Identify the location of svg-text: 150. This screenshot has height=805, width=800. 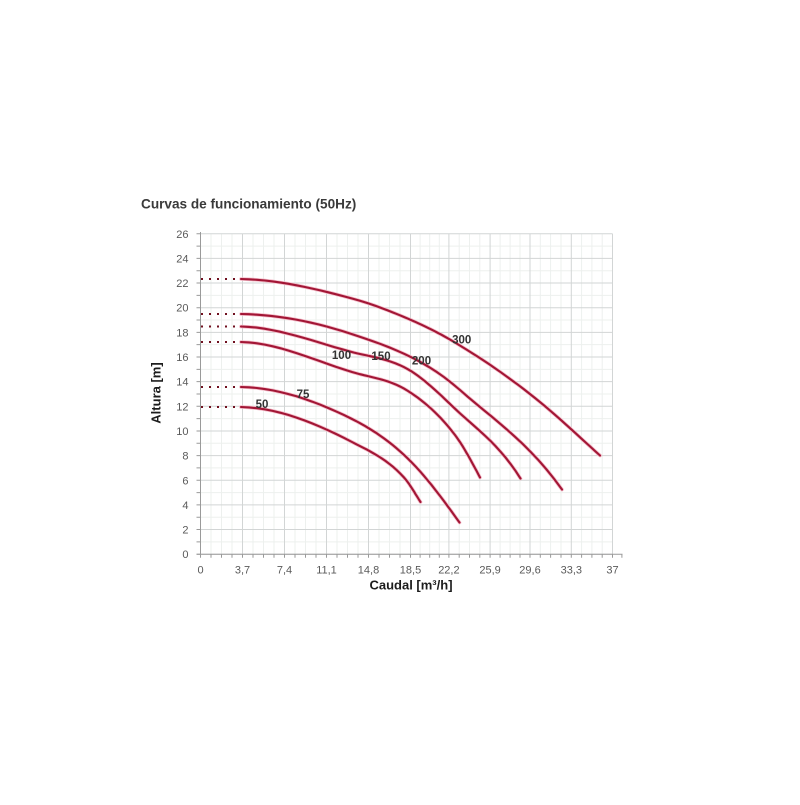
(380, 357).